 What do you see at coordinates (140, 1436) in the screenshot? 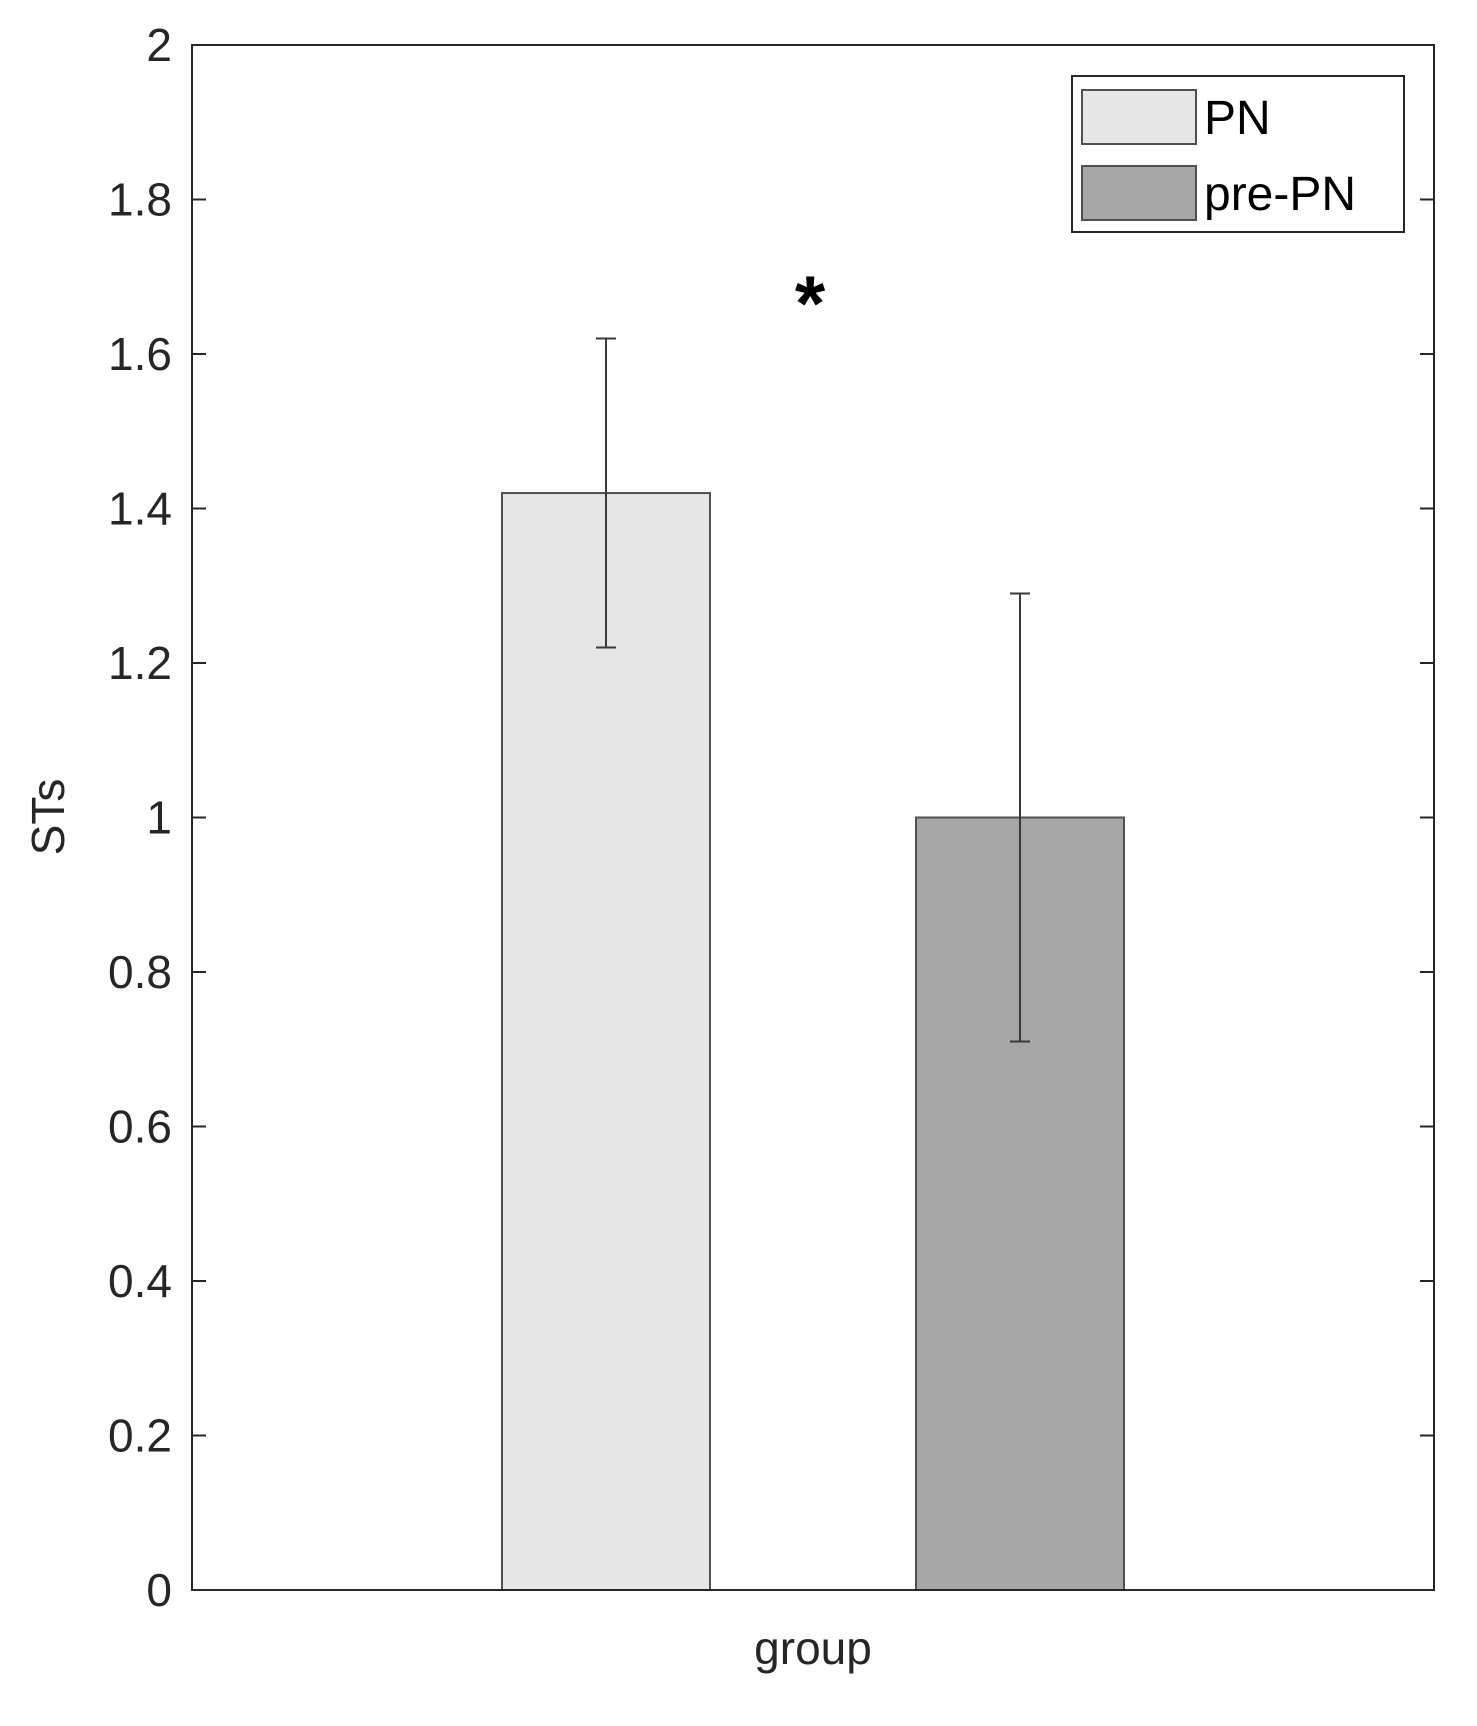
I see `y-tick-label-1: 0.2` at bounding box center [140, 1436].